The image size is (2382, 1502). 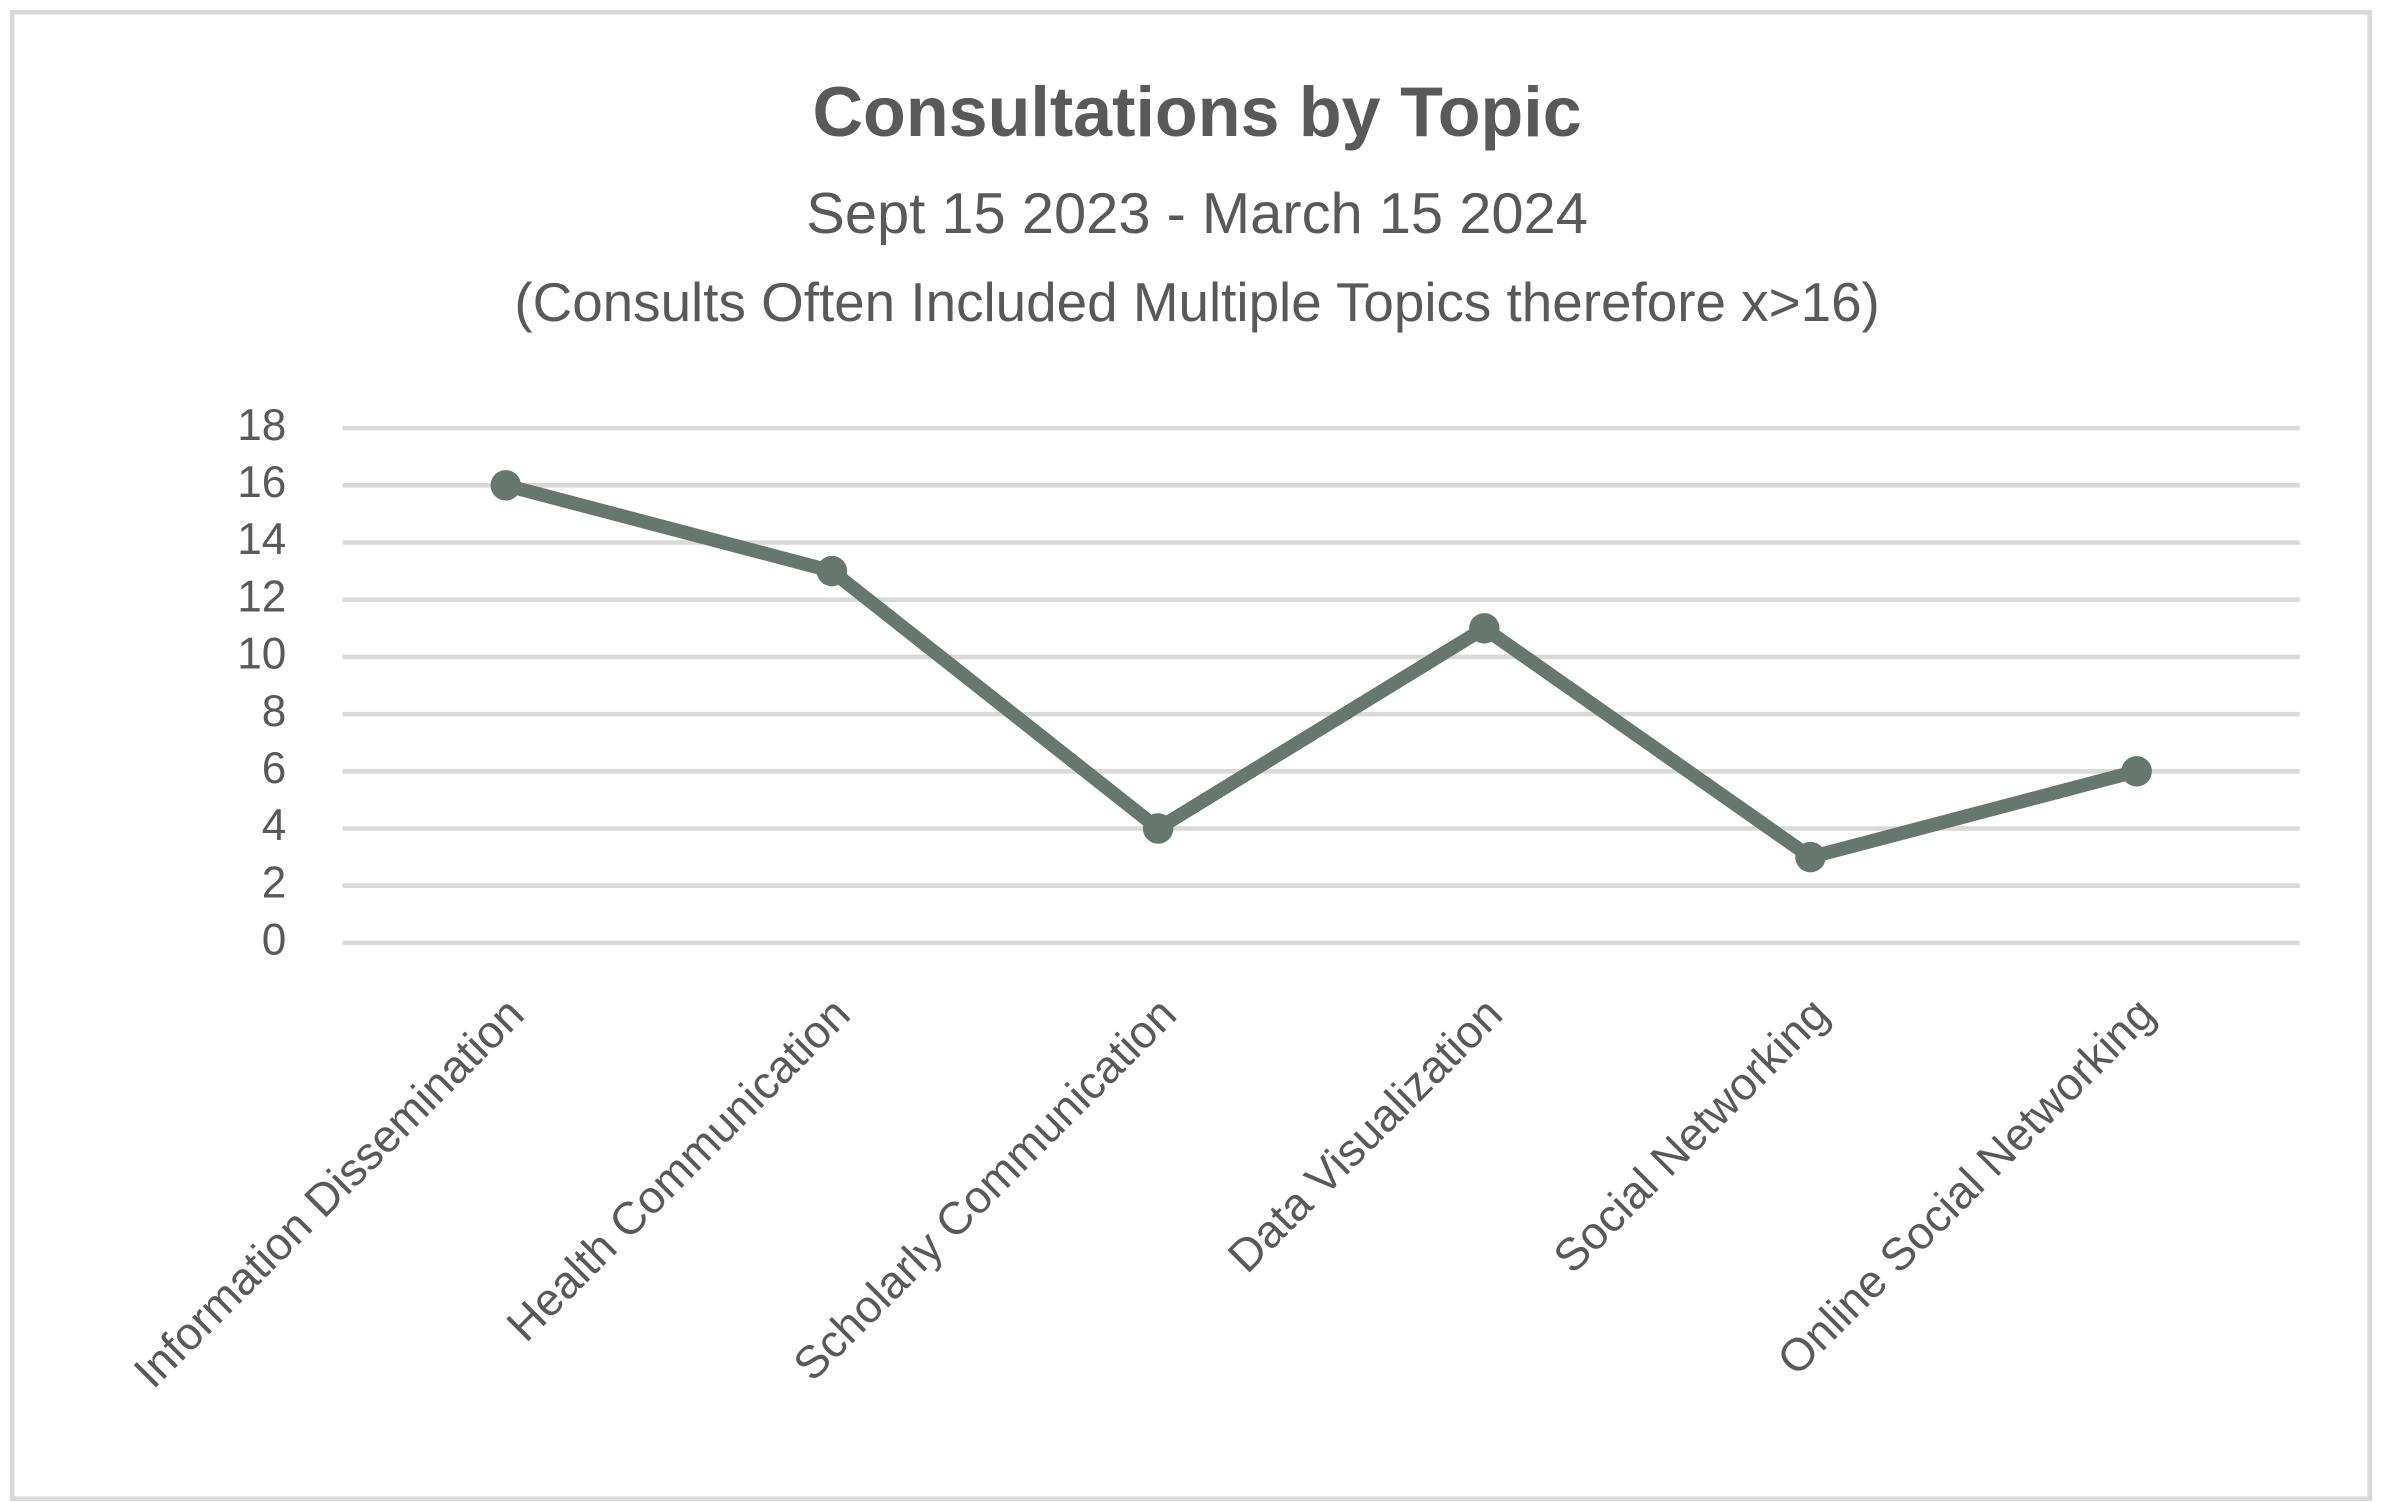 What do you see at coordinates (274, 825) in the screenshot?
I see `y-tick-label: 4` at bounding box center [274, 825].